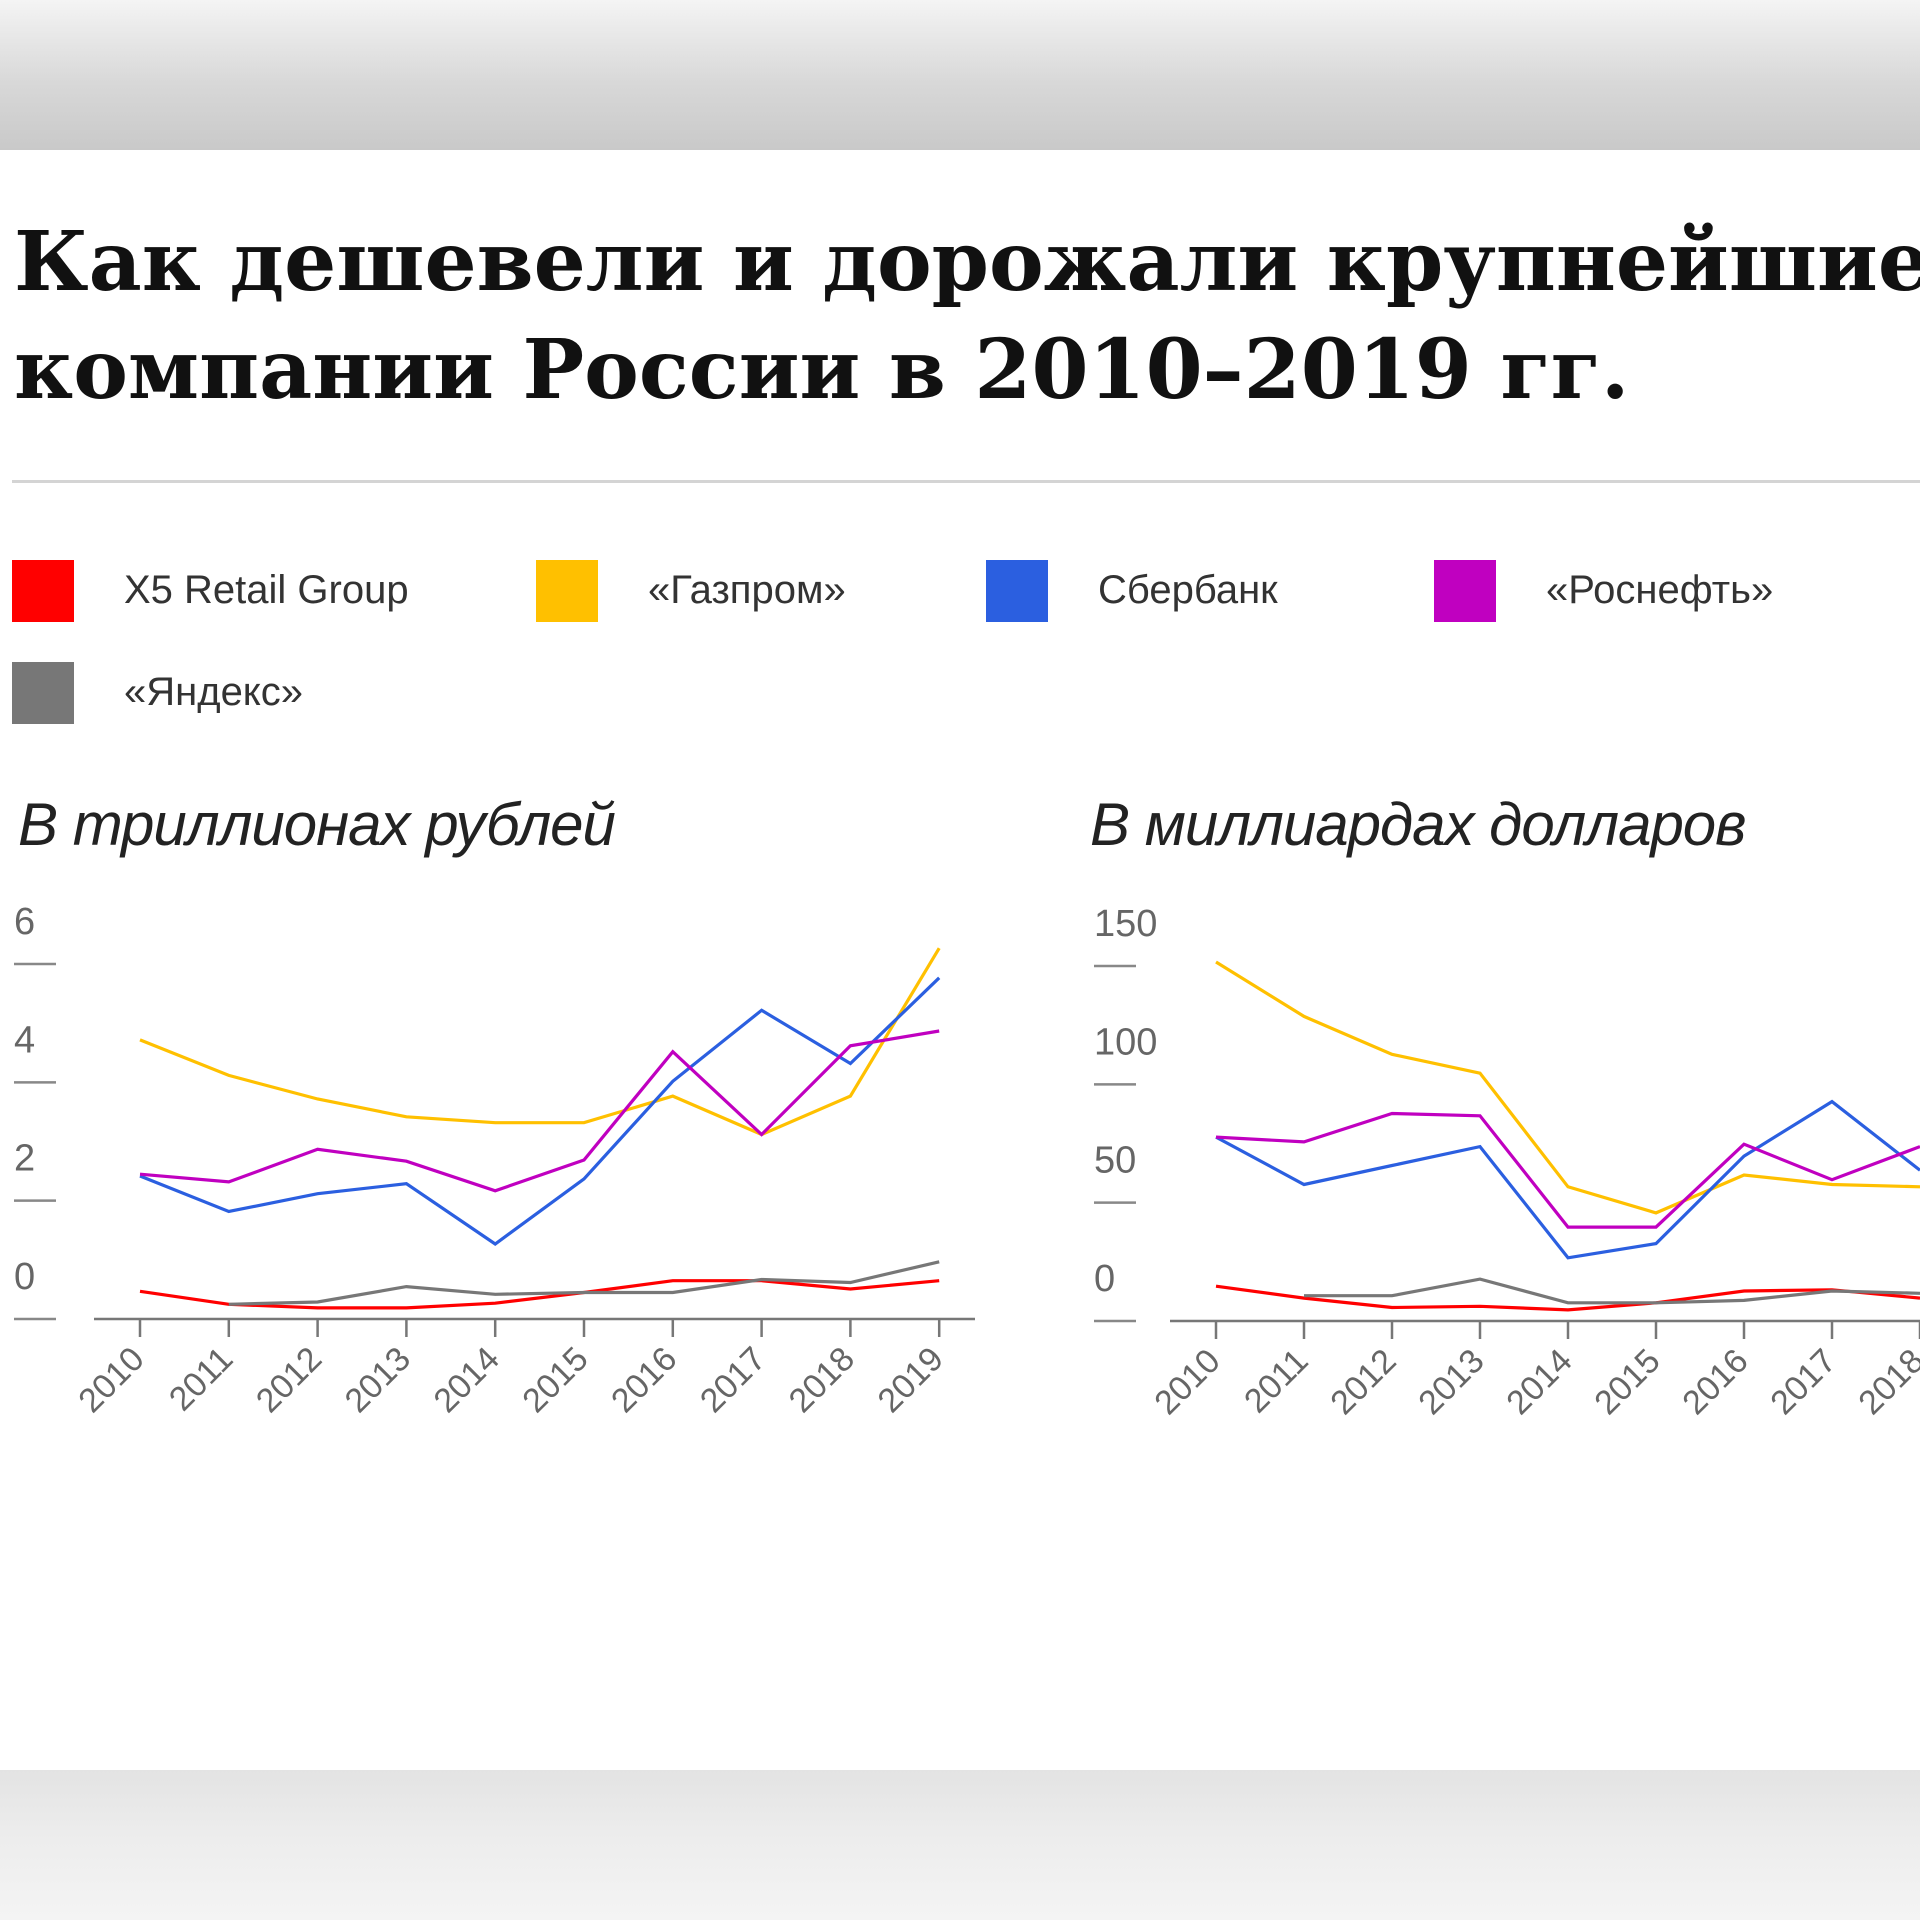  Describe the element at coordinates (24, 1159) in the screenshot. I see `chart-1-ytick-label-2: 2` at that location.